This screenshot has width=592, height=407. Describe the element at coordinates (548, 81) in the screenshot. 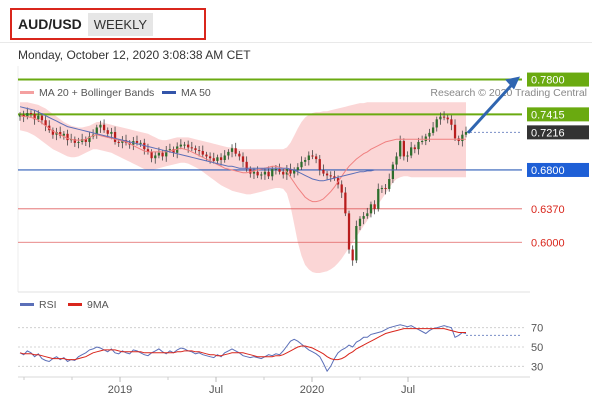

I see `level-label-0.7800: 0.7800` at that location.